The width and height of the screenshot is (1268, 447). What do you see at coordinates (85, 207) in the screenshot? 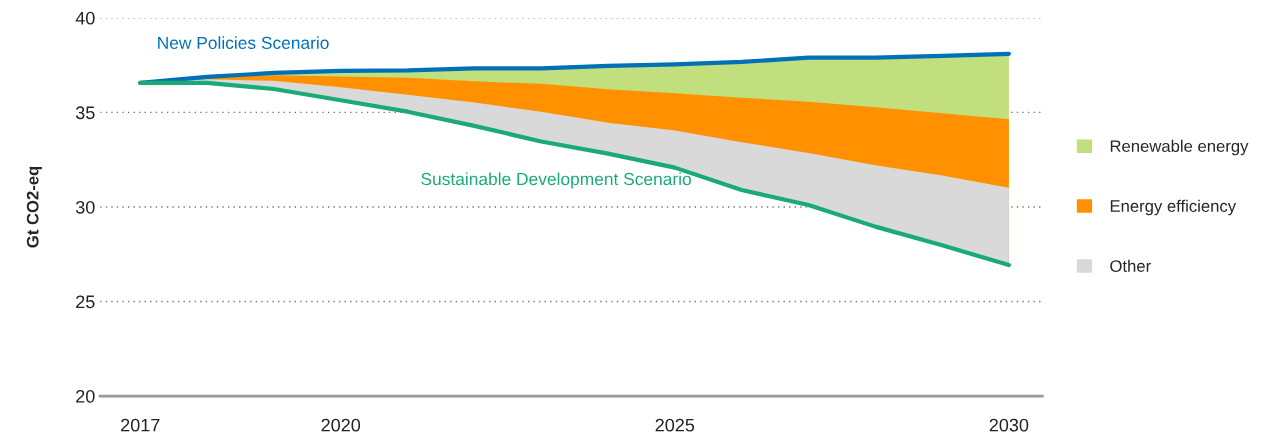
I see `y-tick-label: 30` at bounding box center [85, 207].